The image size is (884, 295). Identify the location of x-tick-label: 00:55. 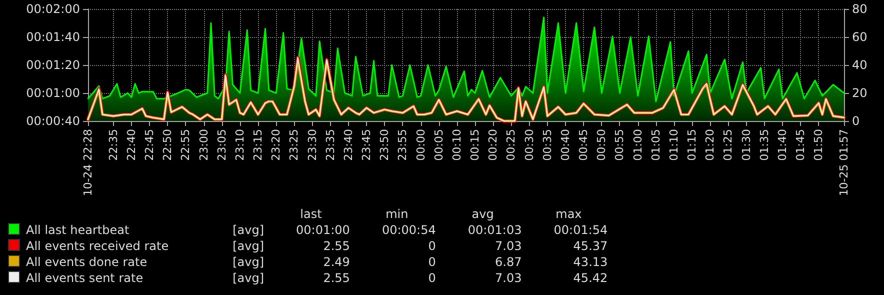
(619, 145).